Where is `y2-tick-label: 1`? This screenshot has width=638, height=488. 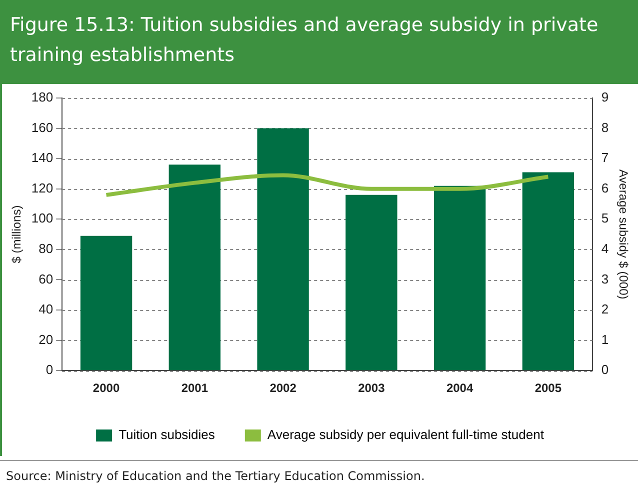
y2-tick-label: 1 is located at coordinates (605, 339).